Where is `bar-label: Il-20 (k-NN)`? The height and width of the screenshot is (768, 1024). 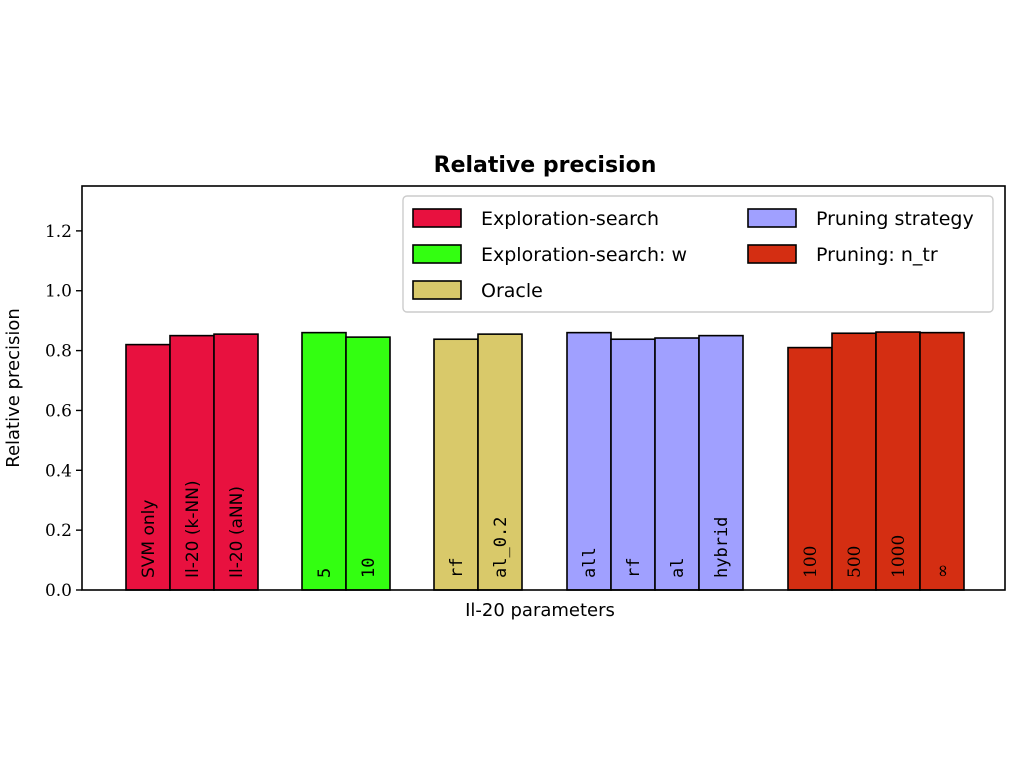
bar-label: Il-20 (k-NN) is located at coordinates (193, 529).